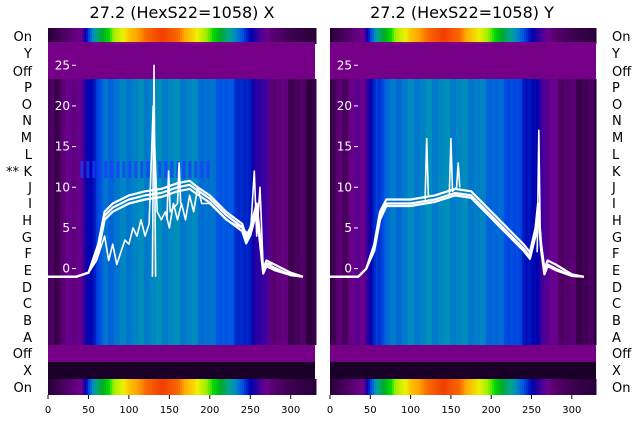 The image size is (640, 444). What do you see at coordinates (142, 169) in the screenshot?
I see `highlight-row-stripe` at bounding box center [142, 169].